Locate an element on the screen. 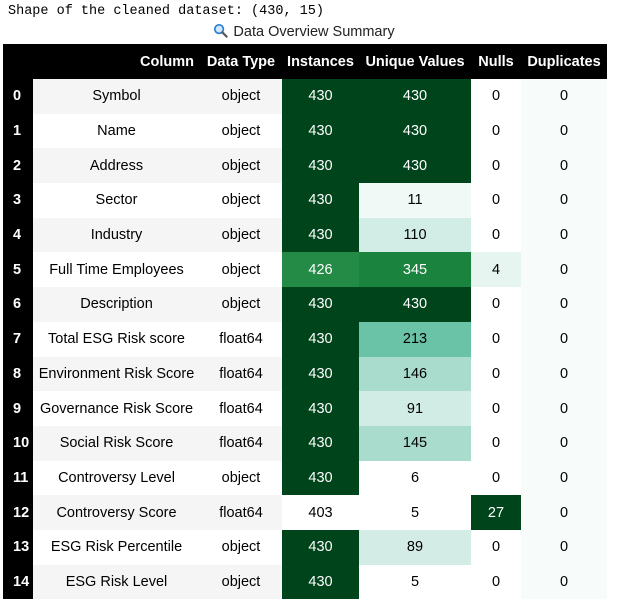 Image resolution: width=618 pixels, height=607 pixels. table-row: 5 Full Time Employees object 426 345 4 0 is located at coordinates (305, 270).